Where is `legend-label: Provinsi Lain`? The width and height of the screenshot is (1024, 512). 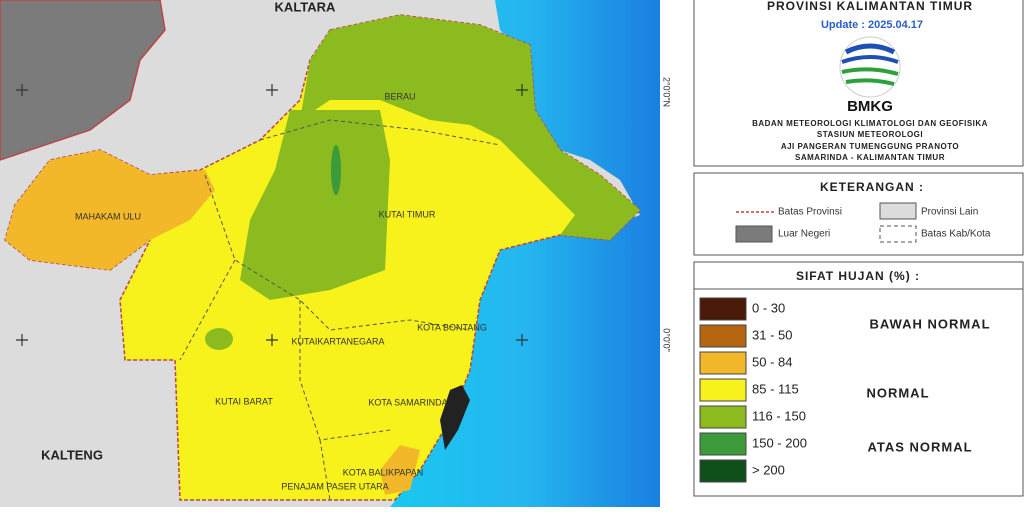 legend-label: Provinsi Lain is located at coordinates (949, 212).